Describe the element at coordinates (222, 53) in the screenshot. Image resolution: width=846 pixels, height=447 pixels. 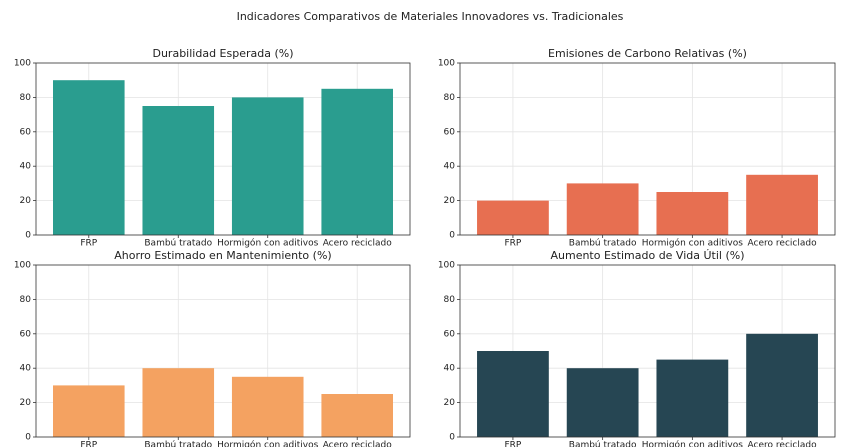
I see `subplot-title: Durabilidad Esperada (%)` at that location.